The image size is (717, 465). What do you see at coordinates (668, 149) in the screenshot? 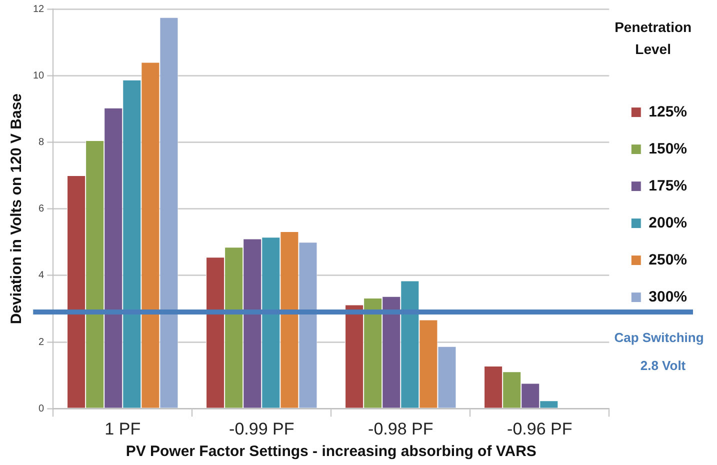
I see `legend-label: 150%` at bounding box center [668, 149].